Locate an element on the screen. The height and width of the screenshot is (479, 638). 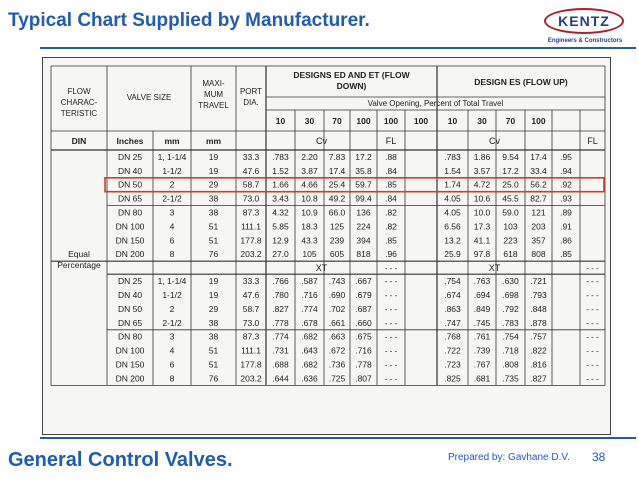
equal-percentage-label: Equal is located at coordinates (79, 254).